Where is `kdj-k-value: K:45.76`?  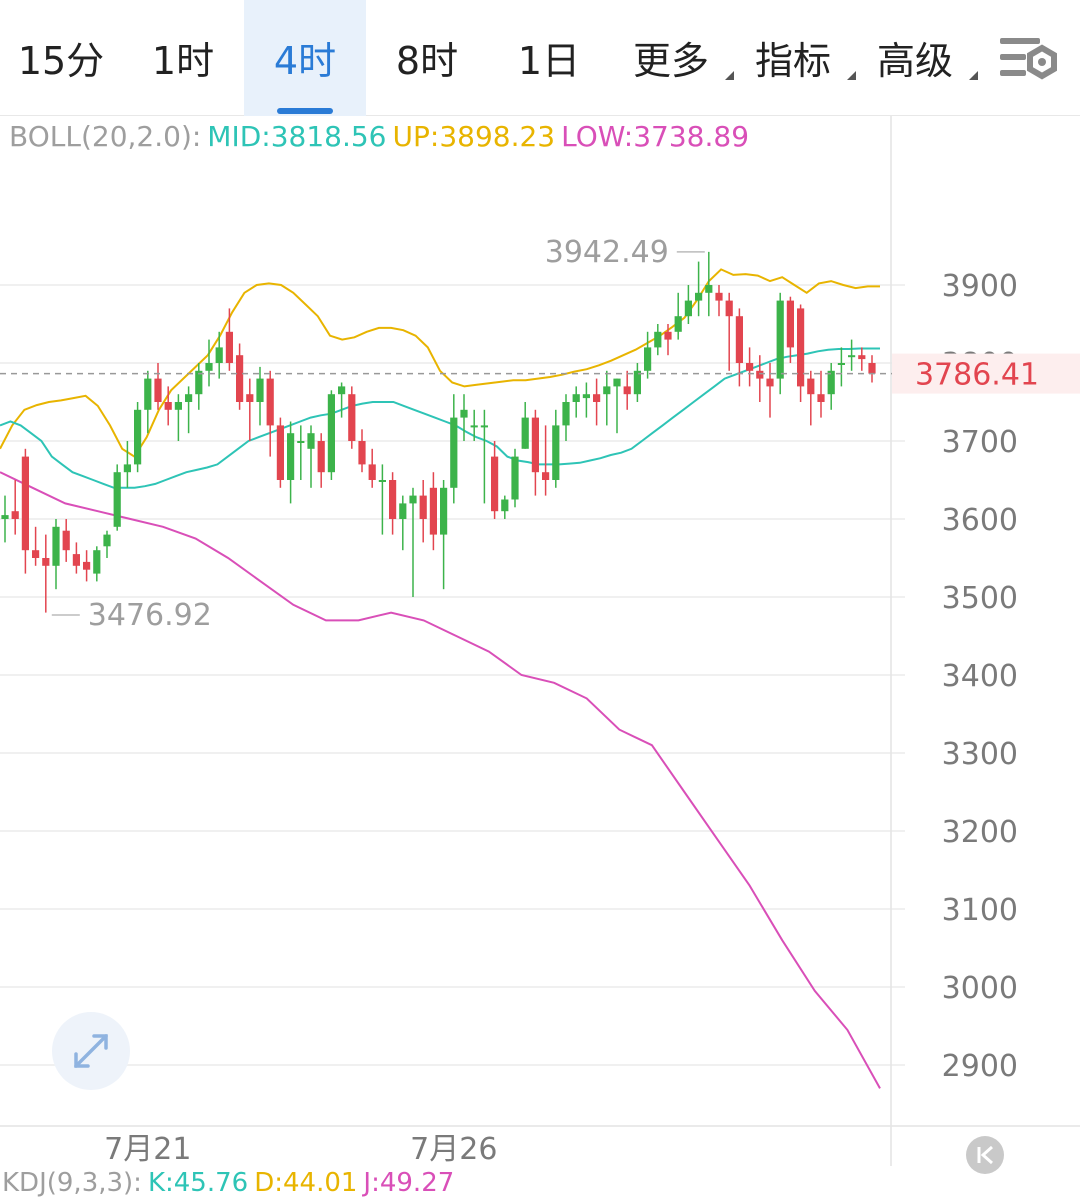
kdj-k-value: K:45.76 is located at coordinates (198, 1183).